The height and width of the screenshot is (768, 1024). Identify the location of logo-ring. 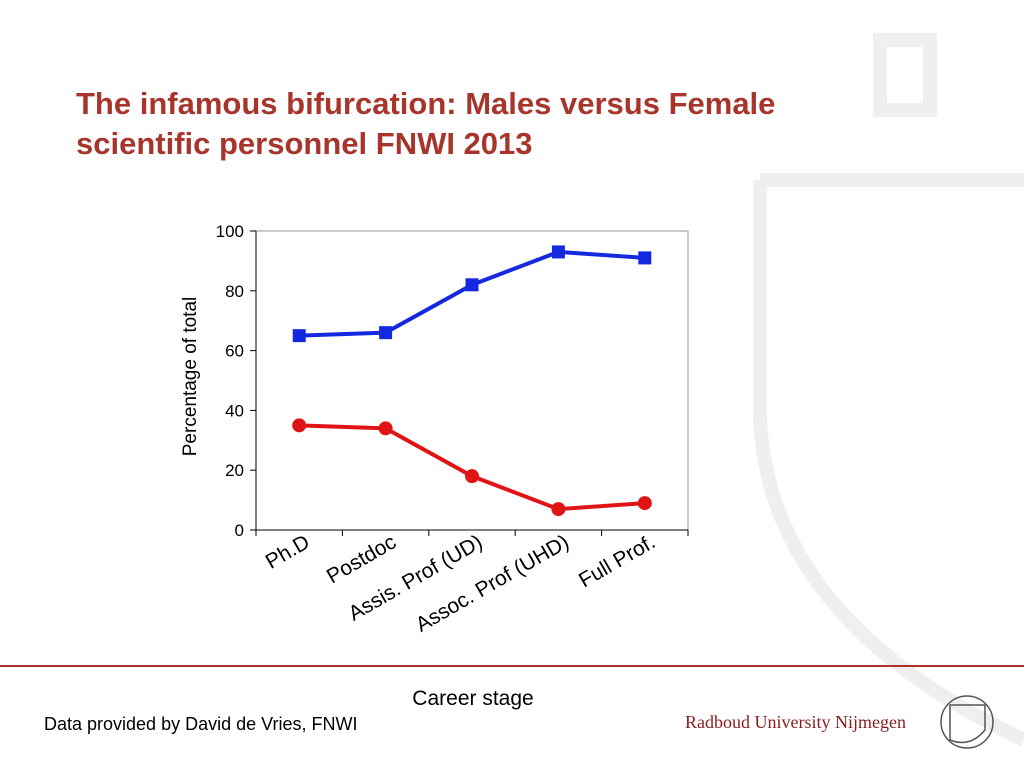
(967, 722).